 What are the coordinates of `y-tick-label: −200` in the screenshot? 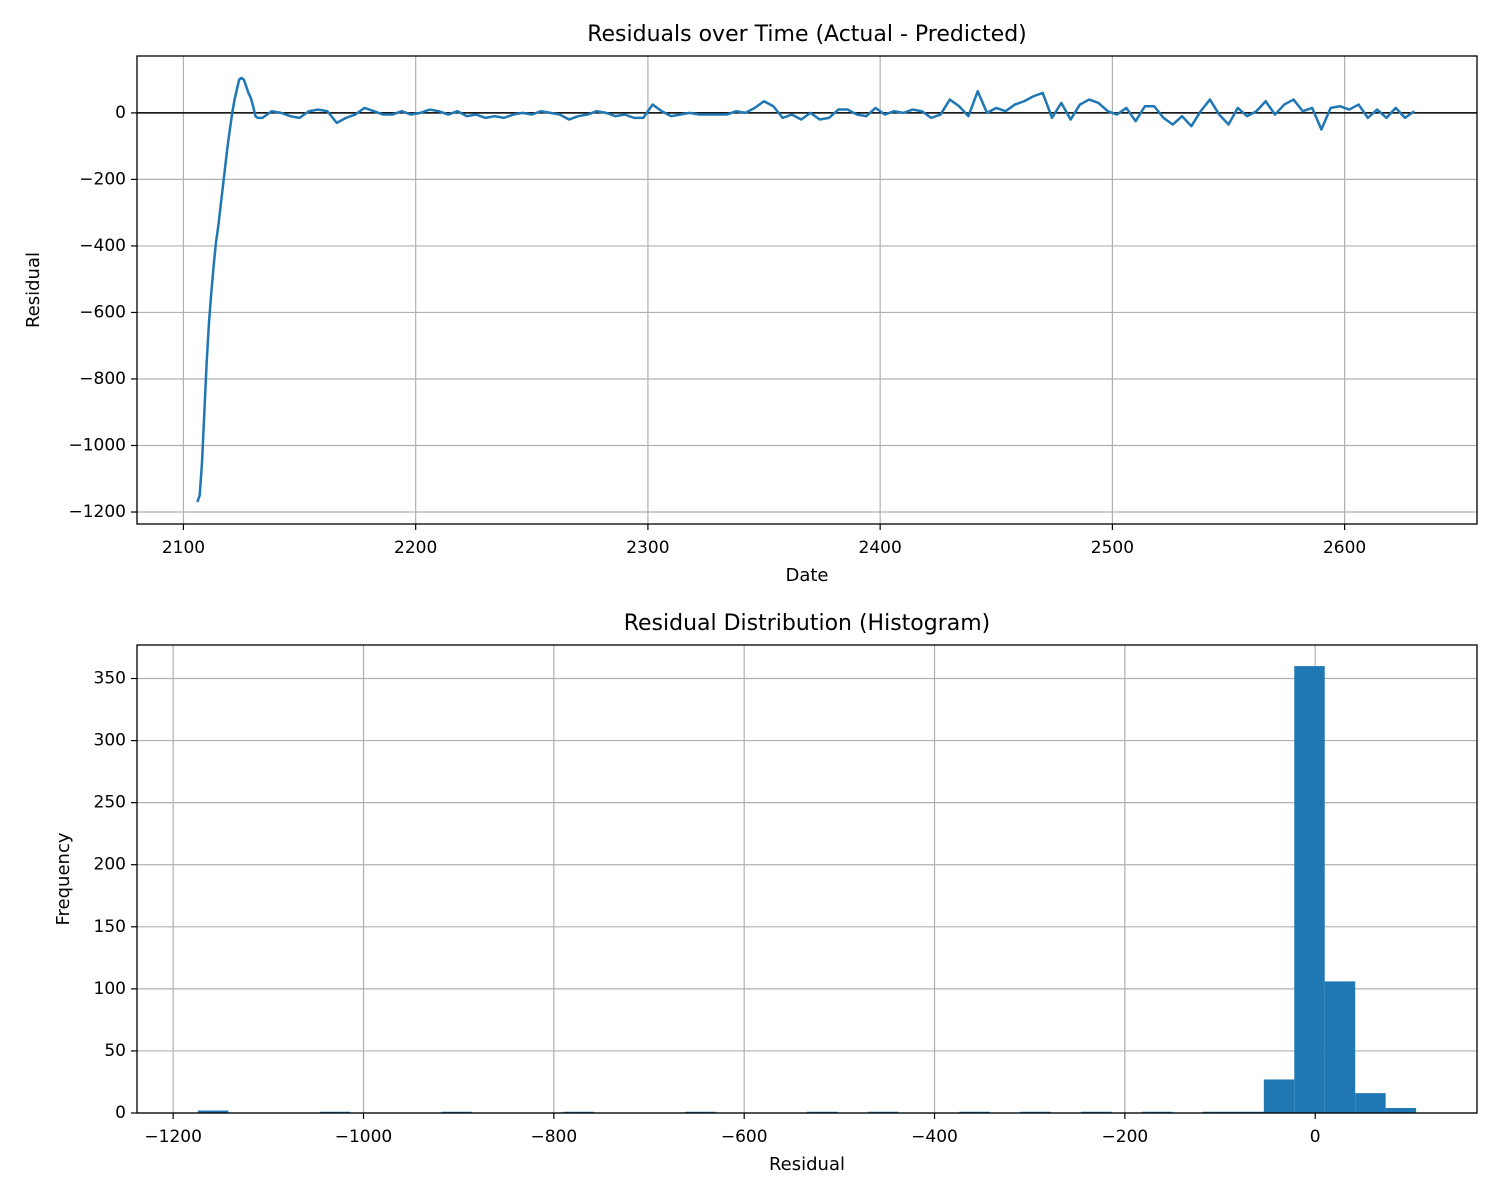 It's located at (102, 179).